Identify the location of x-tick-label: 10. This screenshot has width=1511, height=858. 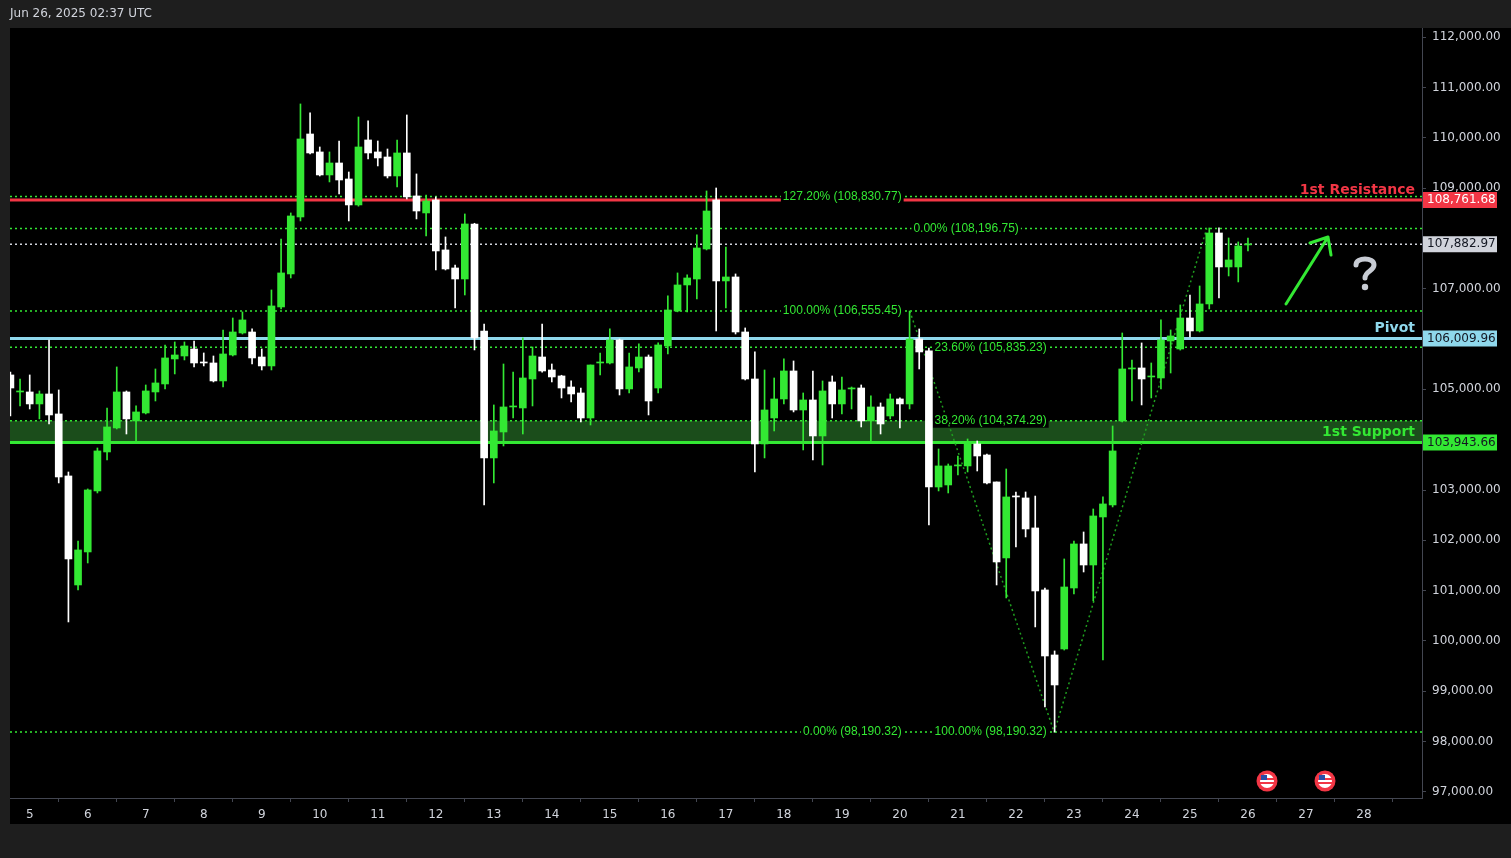
(320, 814).